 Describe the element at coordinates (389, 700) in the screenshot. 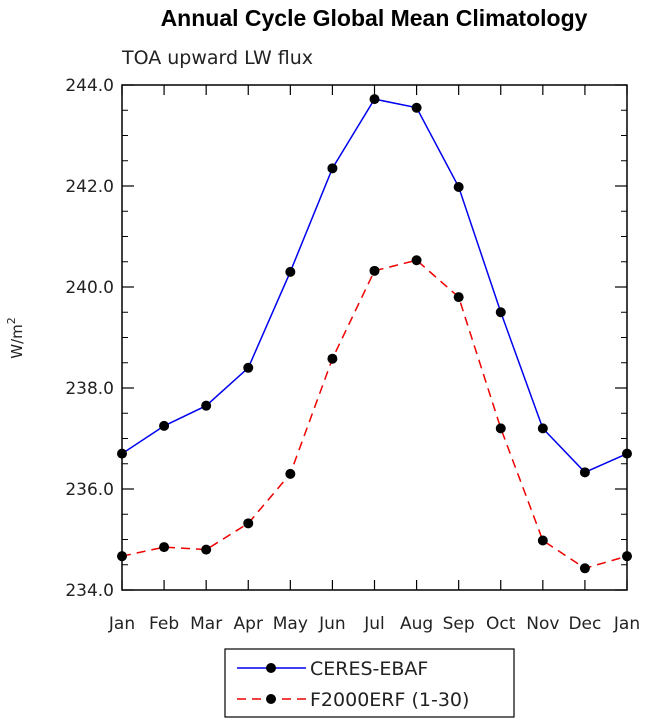

I see `legend-label-f2000erf: F2000ERF (1-30)` at that location.